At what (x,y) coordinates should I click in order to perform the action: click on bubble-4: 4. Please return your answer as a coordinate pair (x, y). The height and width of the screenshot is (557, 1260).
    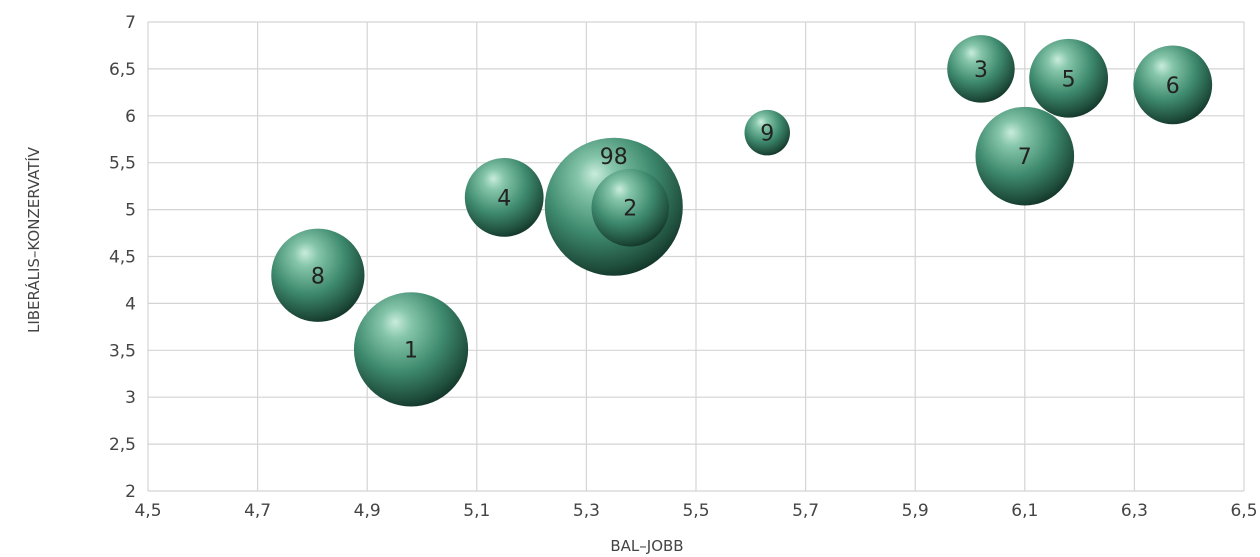
    Looking at the image, I should click on (504, 197).